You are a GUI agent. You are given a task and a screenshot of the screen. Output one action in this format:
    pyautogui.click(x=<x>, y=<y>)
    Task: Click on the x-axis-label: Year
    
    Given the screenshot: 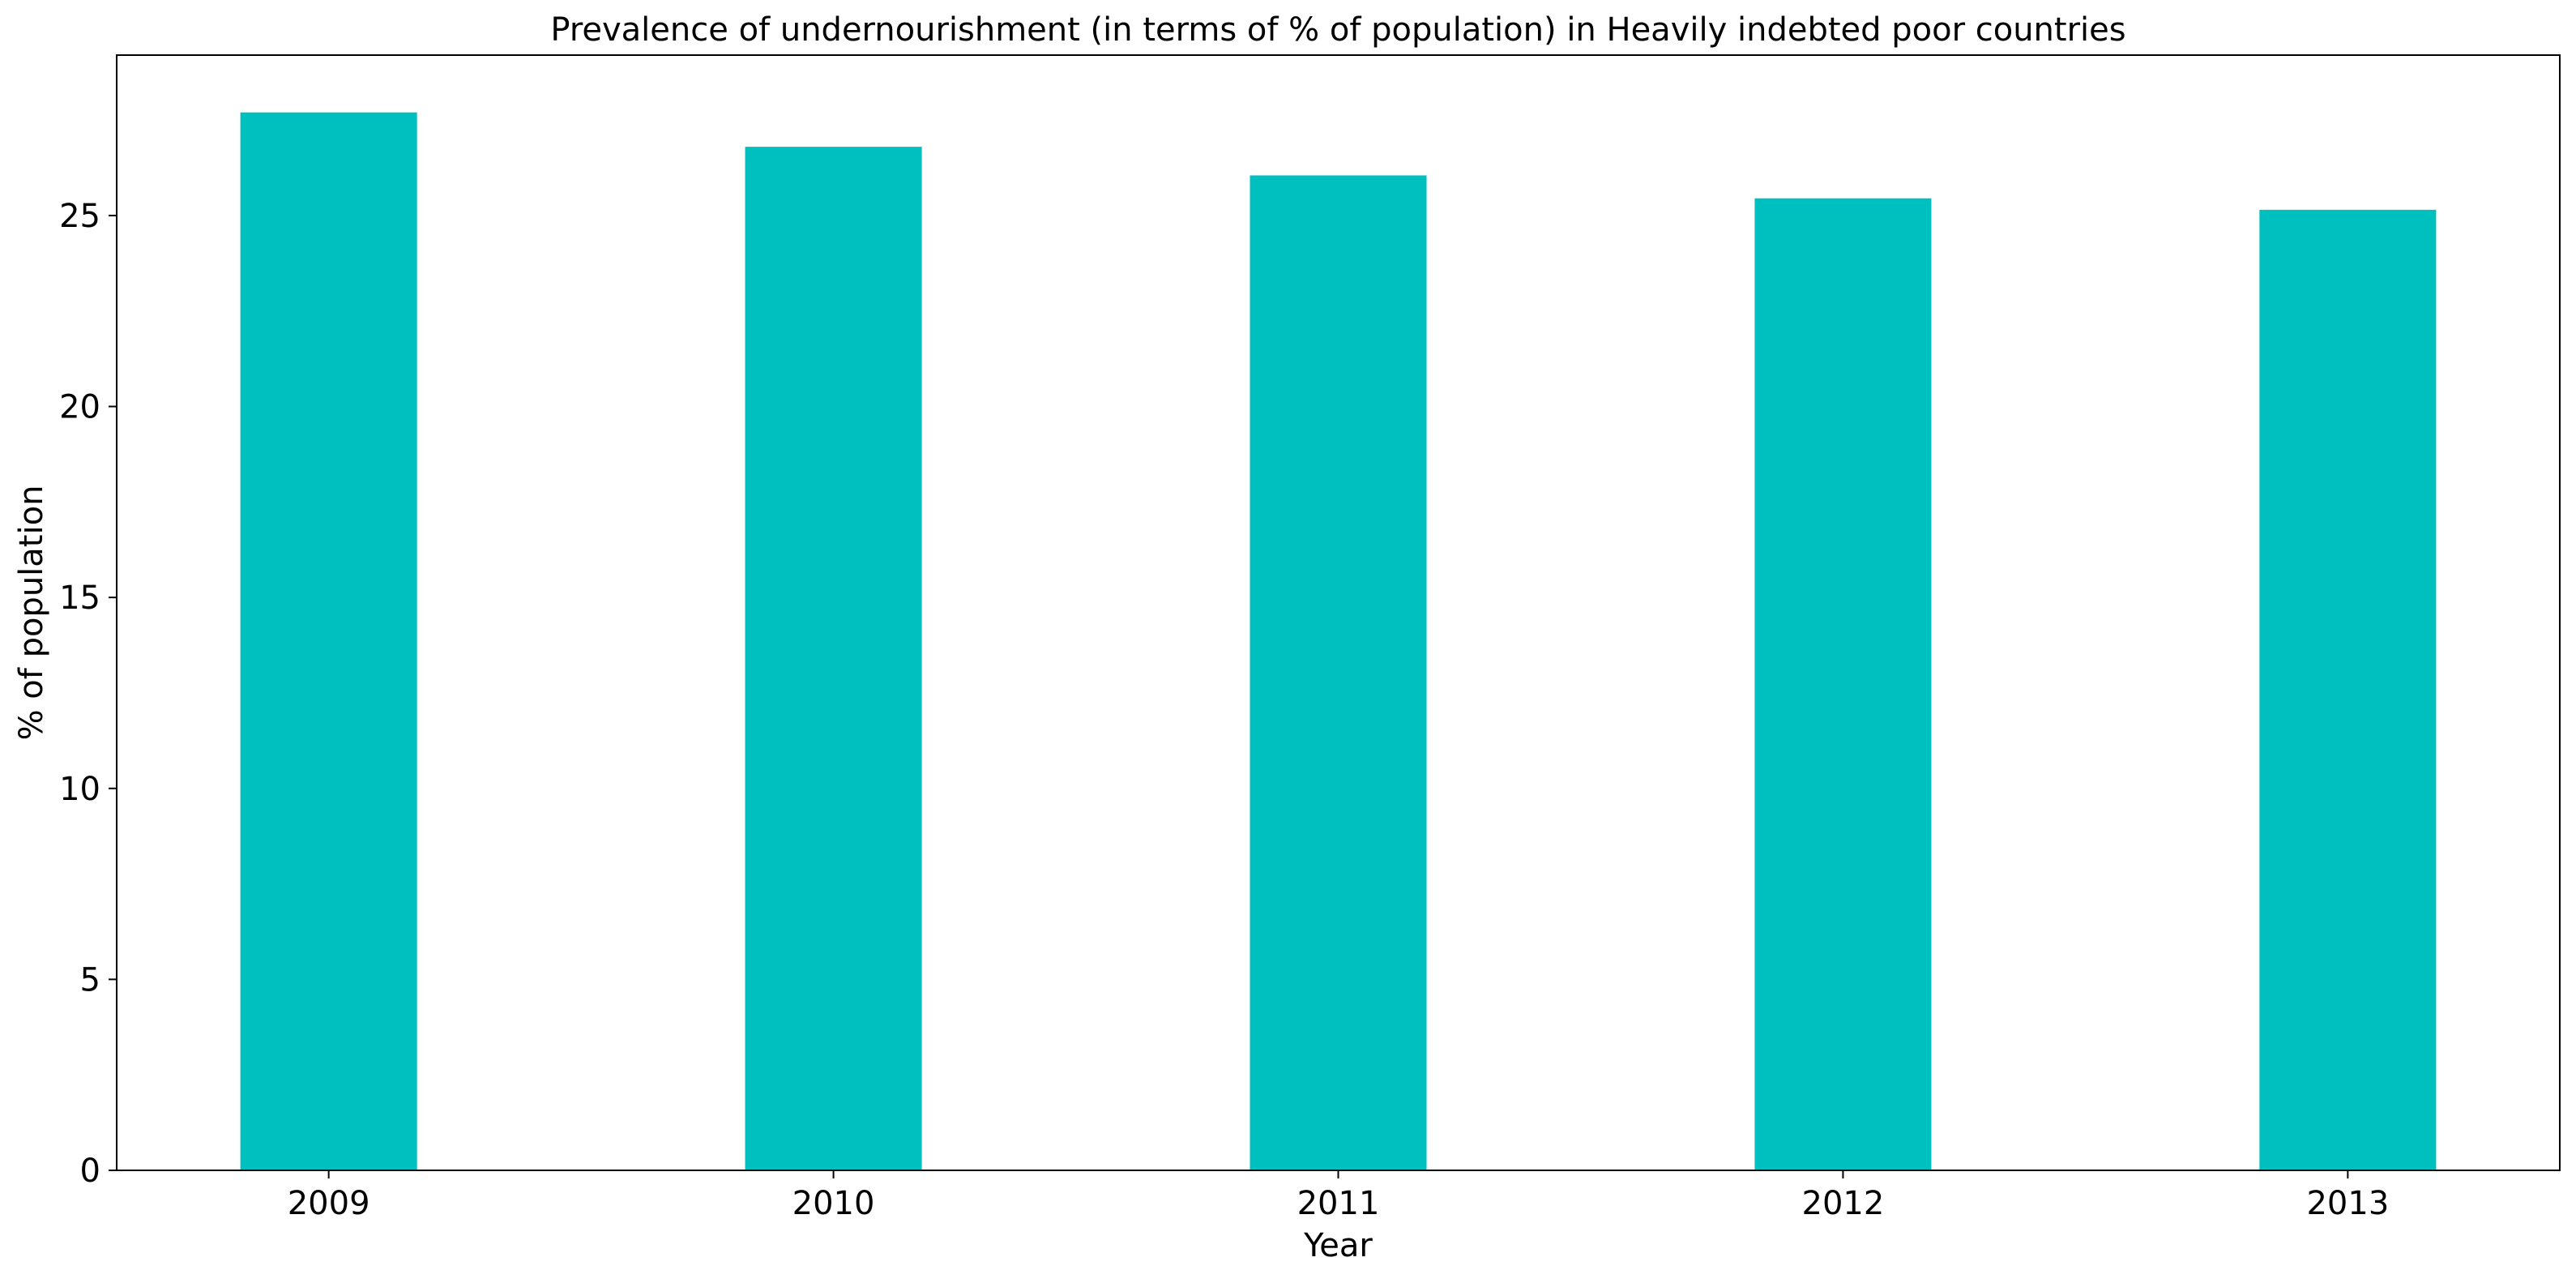 What is the action you would take?
    pyautogui.click(x=1338, y=1245)
    